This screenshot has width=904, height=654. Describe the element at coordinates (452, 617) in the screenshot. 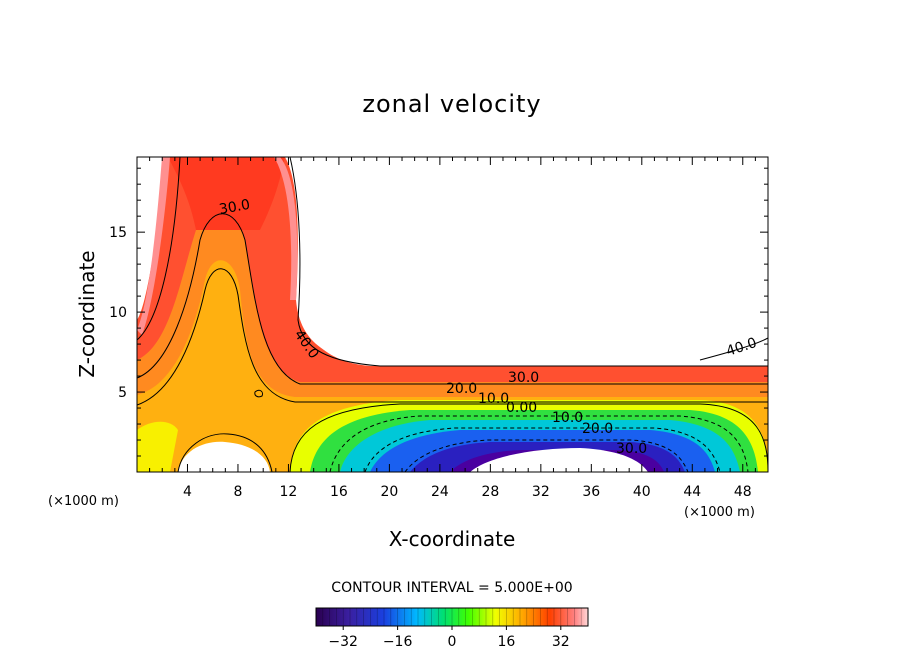

I see `colorbar-stripes` at that location.